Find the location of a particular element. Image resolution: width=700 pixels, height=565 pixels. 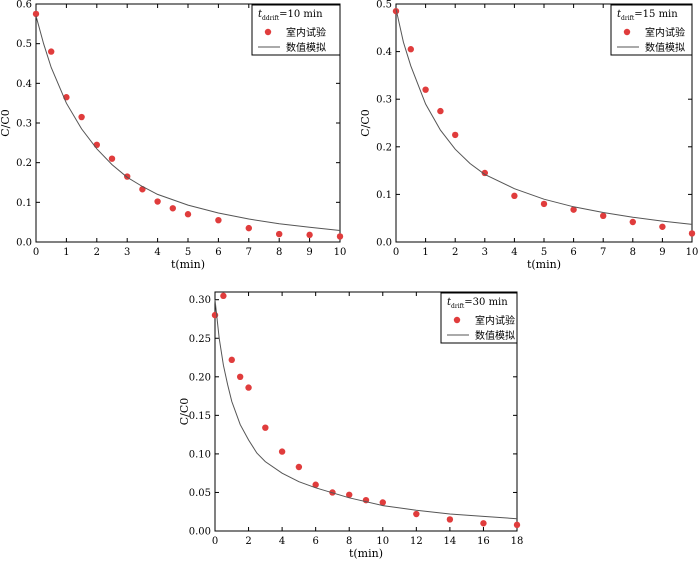

legend-title: tdrift=15 min is located at coordinates (647, 15).